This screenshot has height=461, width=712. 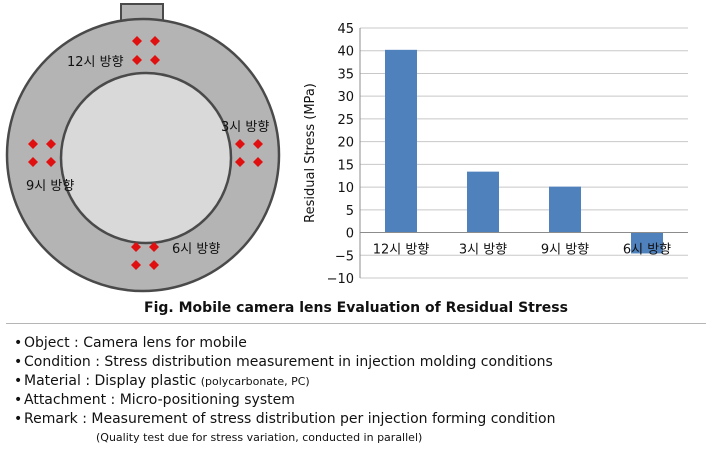 I want to click on y-tick-label: 40, so click(x=345, y=52).